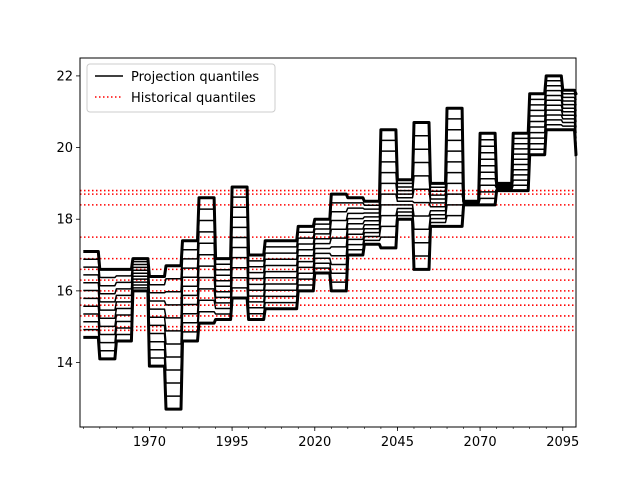 The image size is (640, 480). What do you see at coordinates (195, 77) in the screenshot?
I see `legend-projection-label: Projection quantiles` at bounding box center [195, 77].